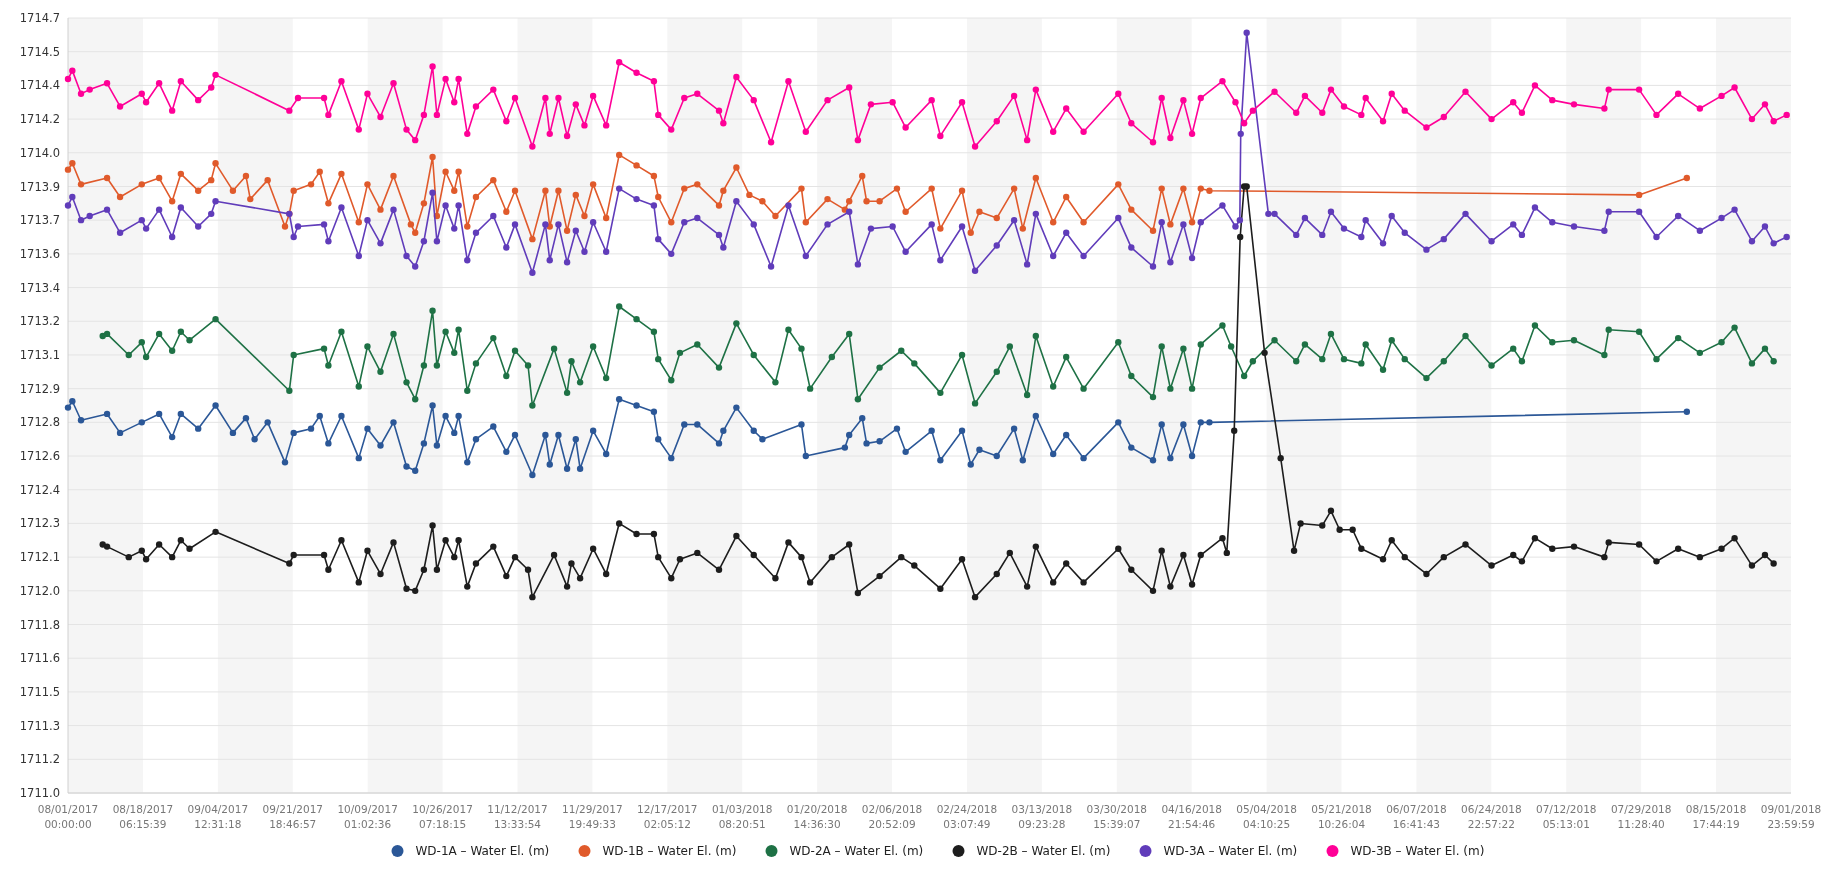 Image resolution: width=1837 pixels, height=872 pixels. Describe the element at coordinates (39, 759) in the screenshot. I see `y-tick-label: 1711.2` at that location.